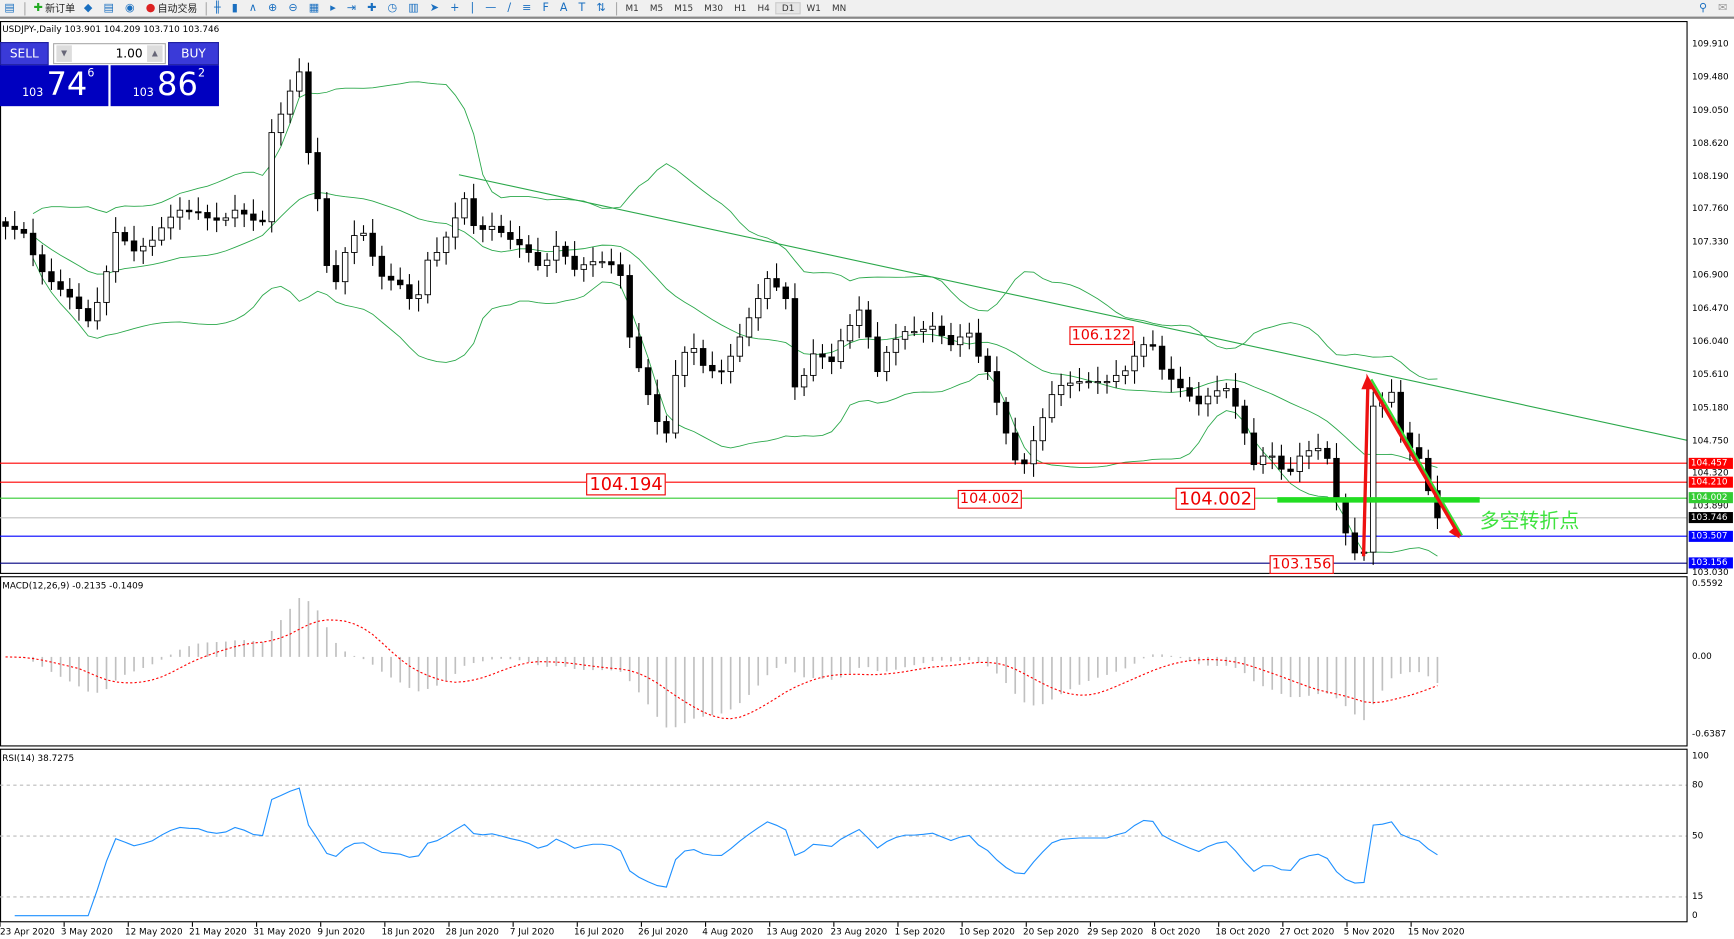 Image resolution: width=1734 pixels, height=939 pixels. What do you see at coordinates (564, 8) in the screenshot?
I see `text-button: A` at bounding box center [564, 8].